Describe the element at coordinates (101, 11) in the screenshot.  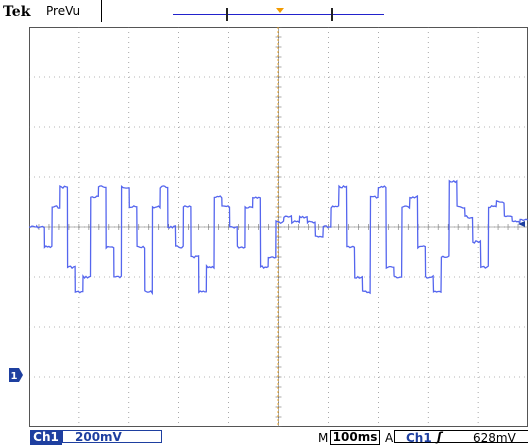
I see `header-divider` at that location.